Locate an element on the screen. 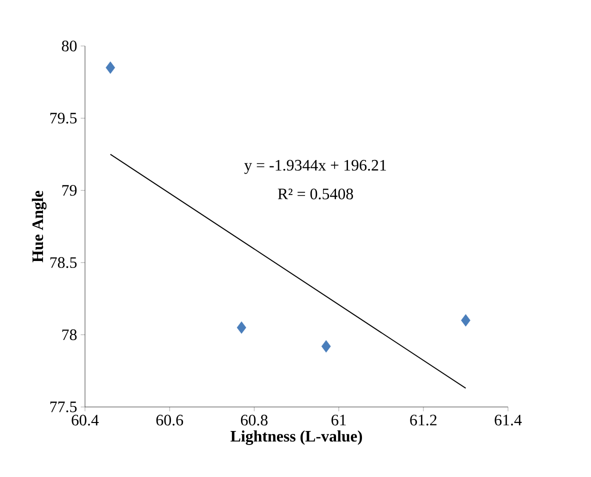 The height and width of the screenshot is (477, 591). x-tick-label: 61.2 is located at coordinates (423, 420).